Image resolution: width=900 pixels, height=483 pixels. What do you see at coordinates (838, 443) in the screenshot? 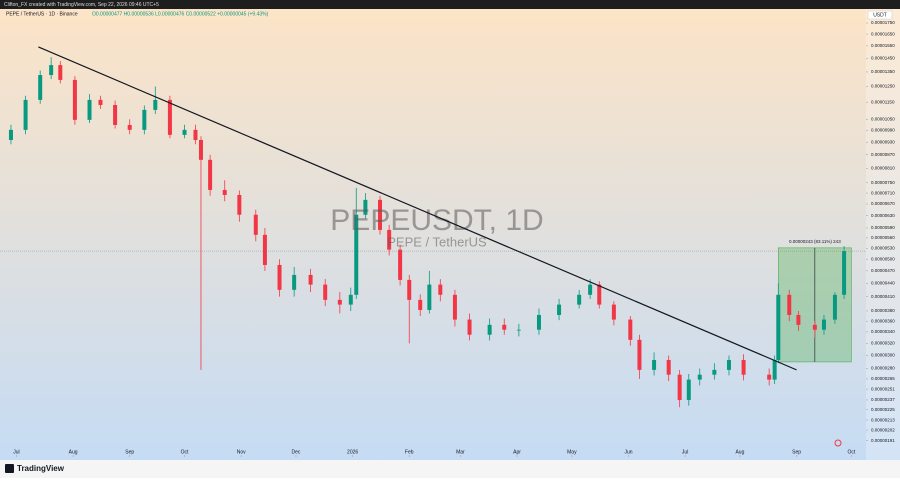
I see `alert-icon` at bounding box center [838, 443].